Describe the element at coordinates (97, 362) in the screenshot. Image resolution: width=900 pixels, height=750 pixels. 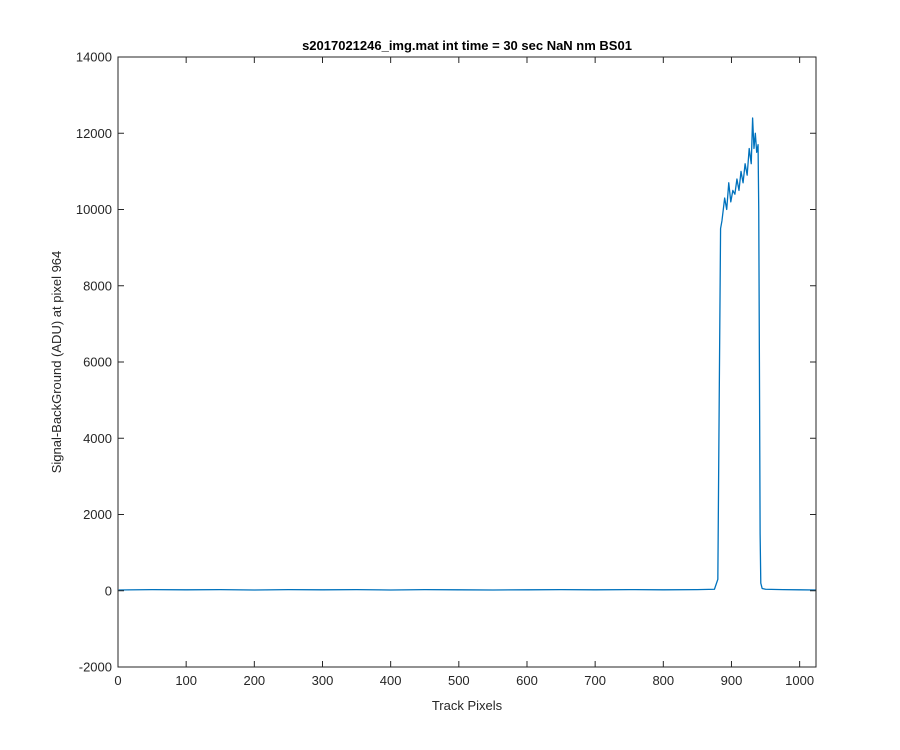
I see `y-tick-label-4: 6000` at that location.